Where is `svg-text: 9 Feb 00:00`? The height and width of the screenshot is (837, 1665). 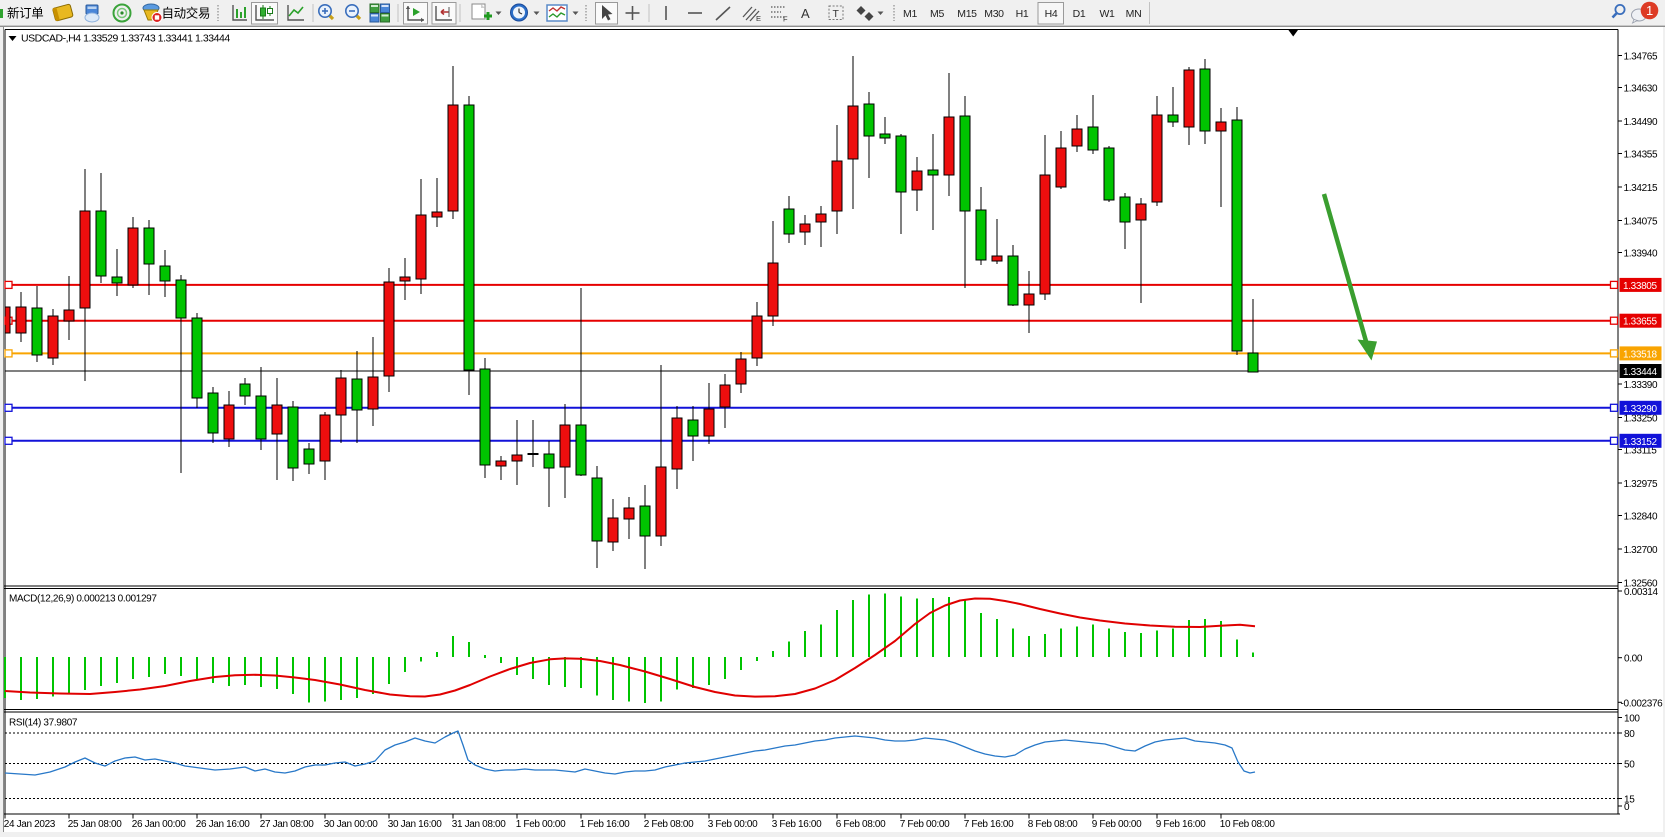
svg-text: 9 Feb 00:00 is located at coordinates (1117, 824).